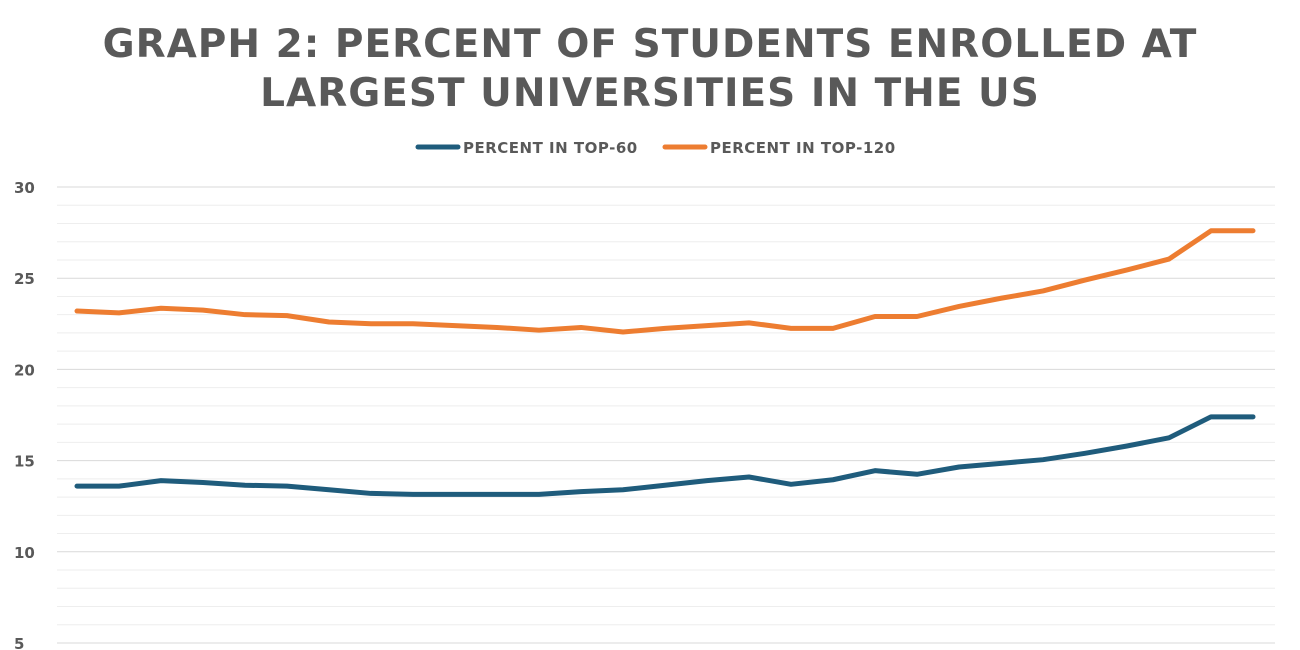 This screenshot has width=1300, height=650. Describe the element at coordinates (24, 553) in the screenshot. I see `y-tick-label-10: 10` at that location.